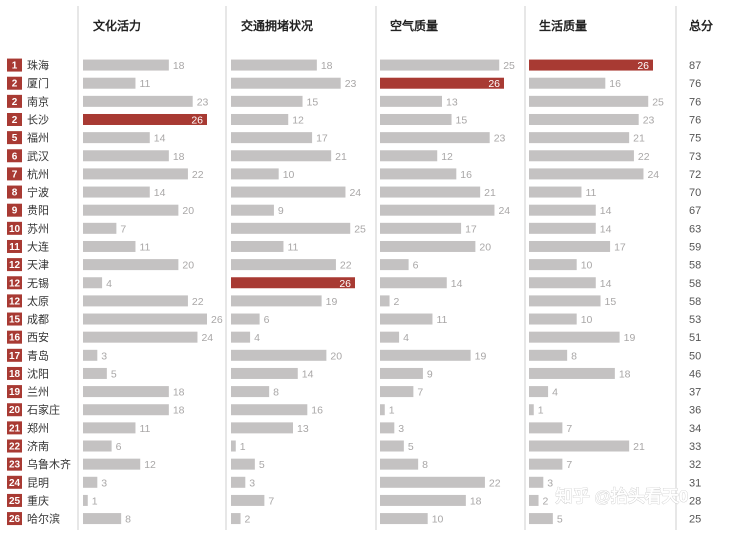 The width and height of the screenshot is (748, 534). I want to click on bar-value-label: 14, so click(308, 374).